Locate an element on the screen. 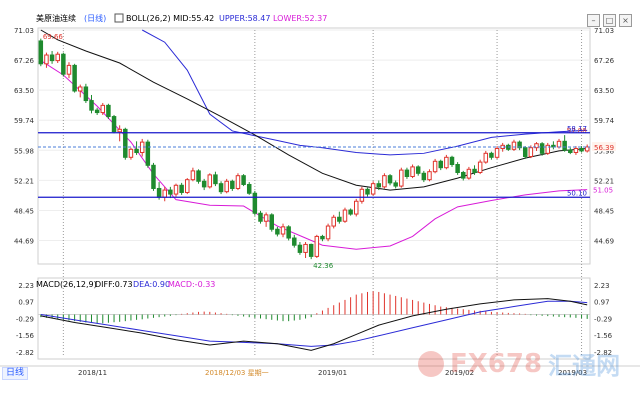 The width and height of the screenshot is (640, 400). period-badge: (日线) is located at coordinates (95, 18).